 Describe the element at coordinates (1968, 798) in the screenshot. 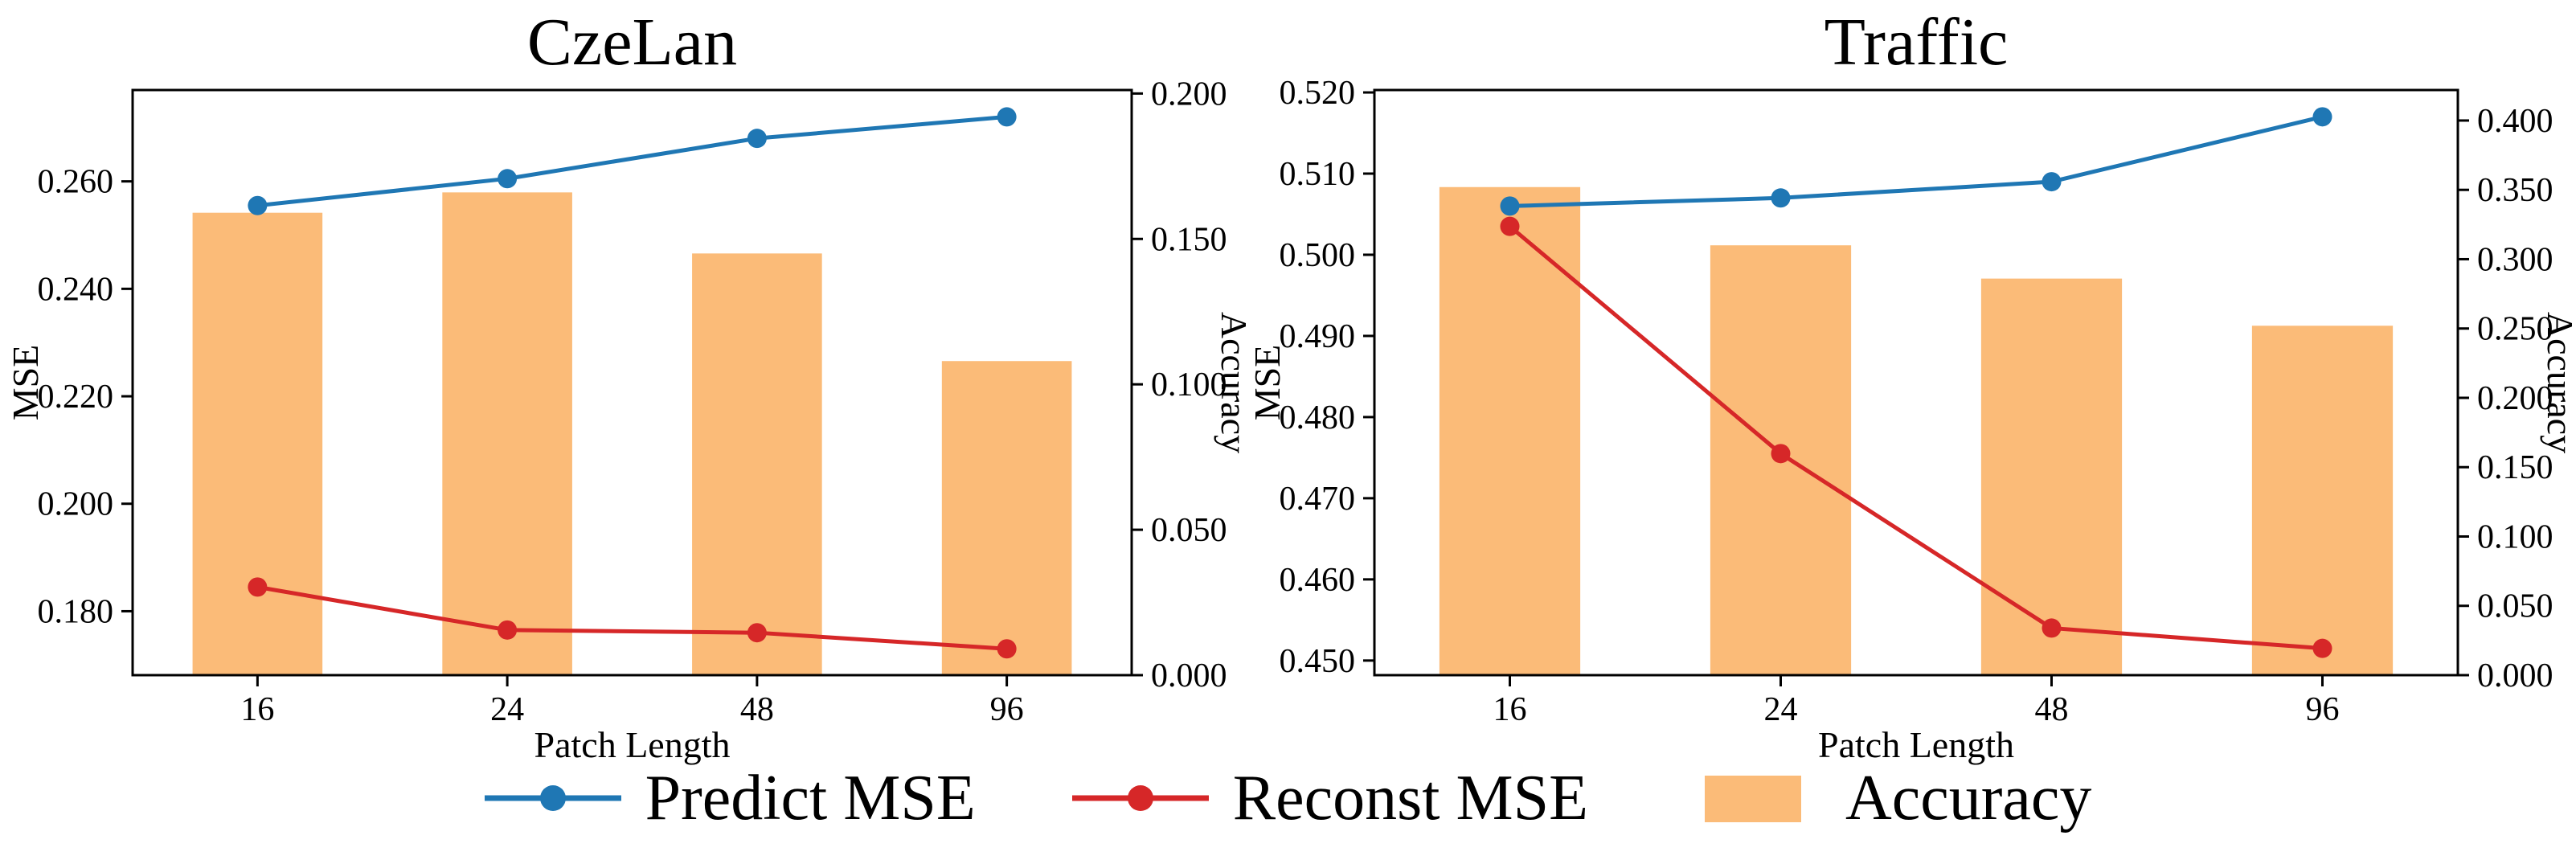

I see `legend-label-accuracy: Accuracy` at that location.